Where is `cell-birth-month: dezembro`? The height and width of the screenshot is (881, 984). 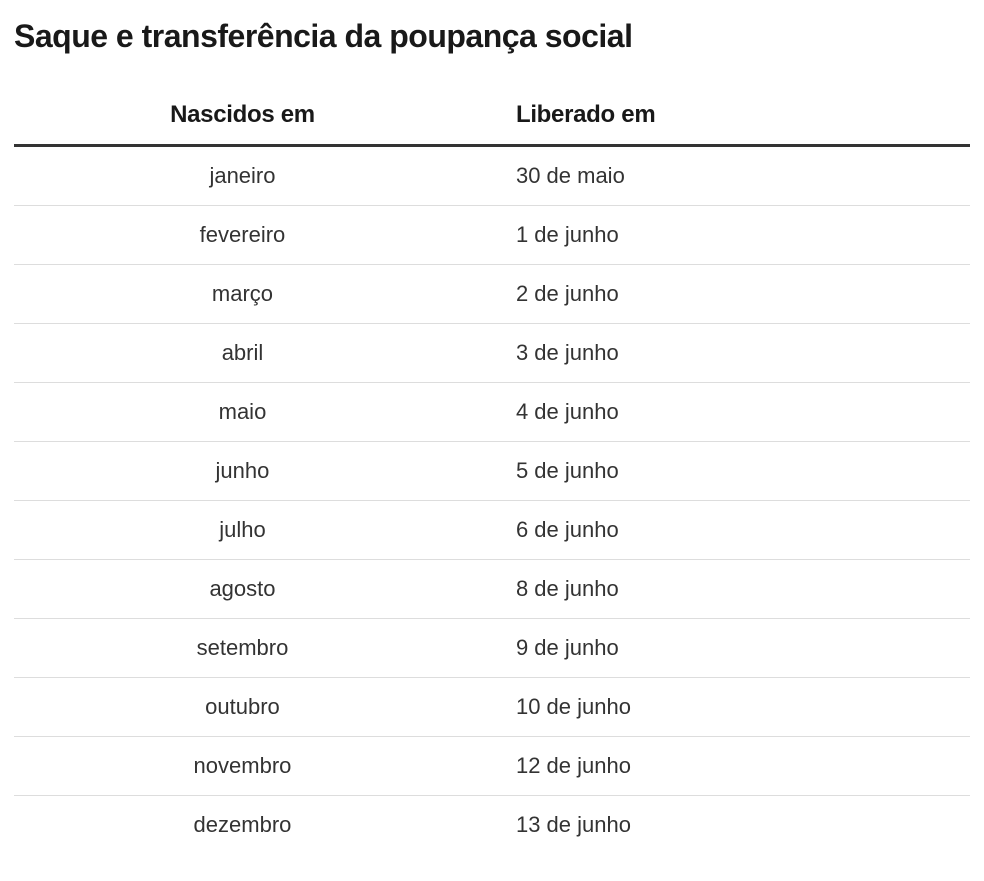 cell-birth-month: dezembro is located at coordinates (242, 824).